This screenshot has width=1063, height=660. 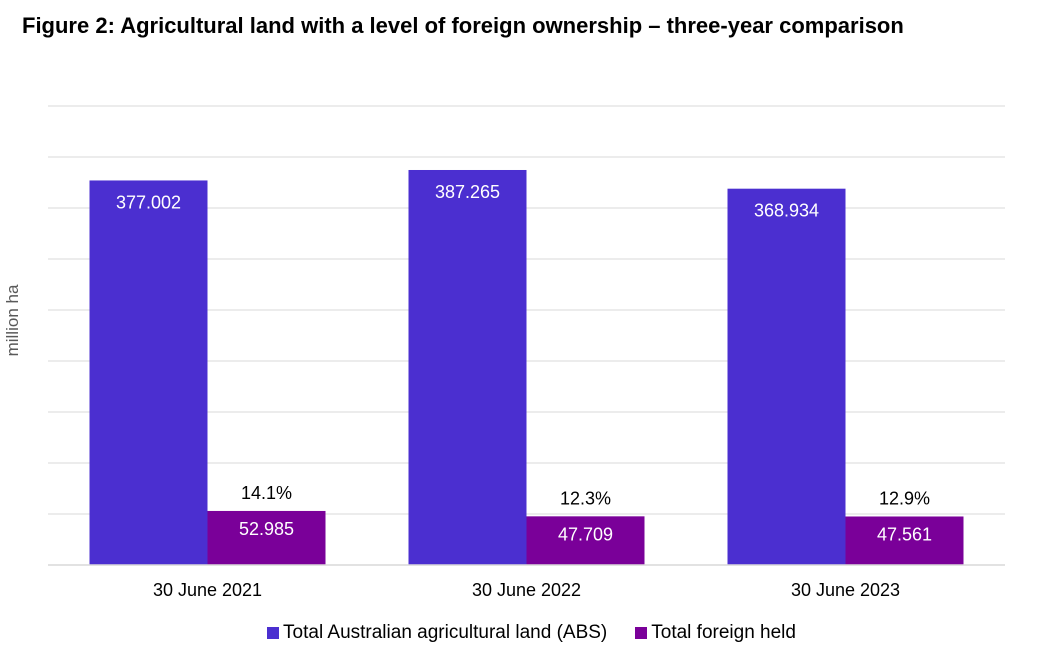 I want to click on x-tick-label: 30 June 2023, so click(x=845, y=590).